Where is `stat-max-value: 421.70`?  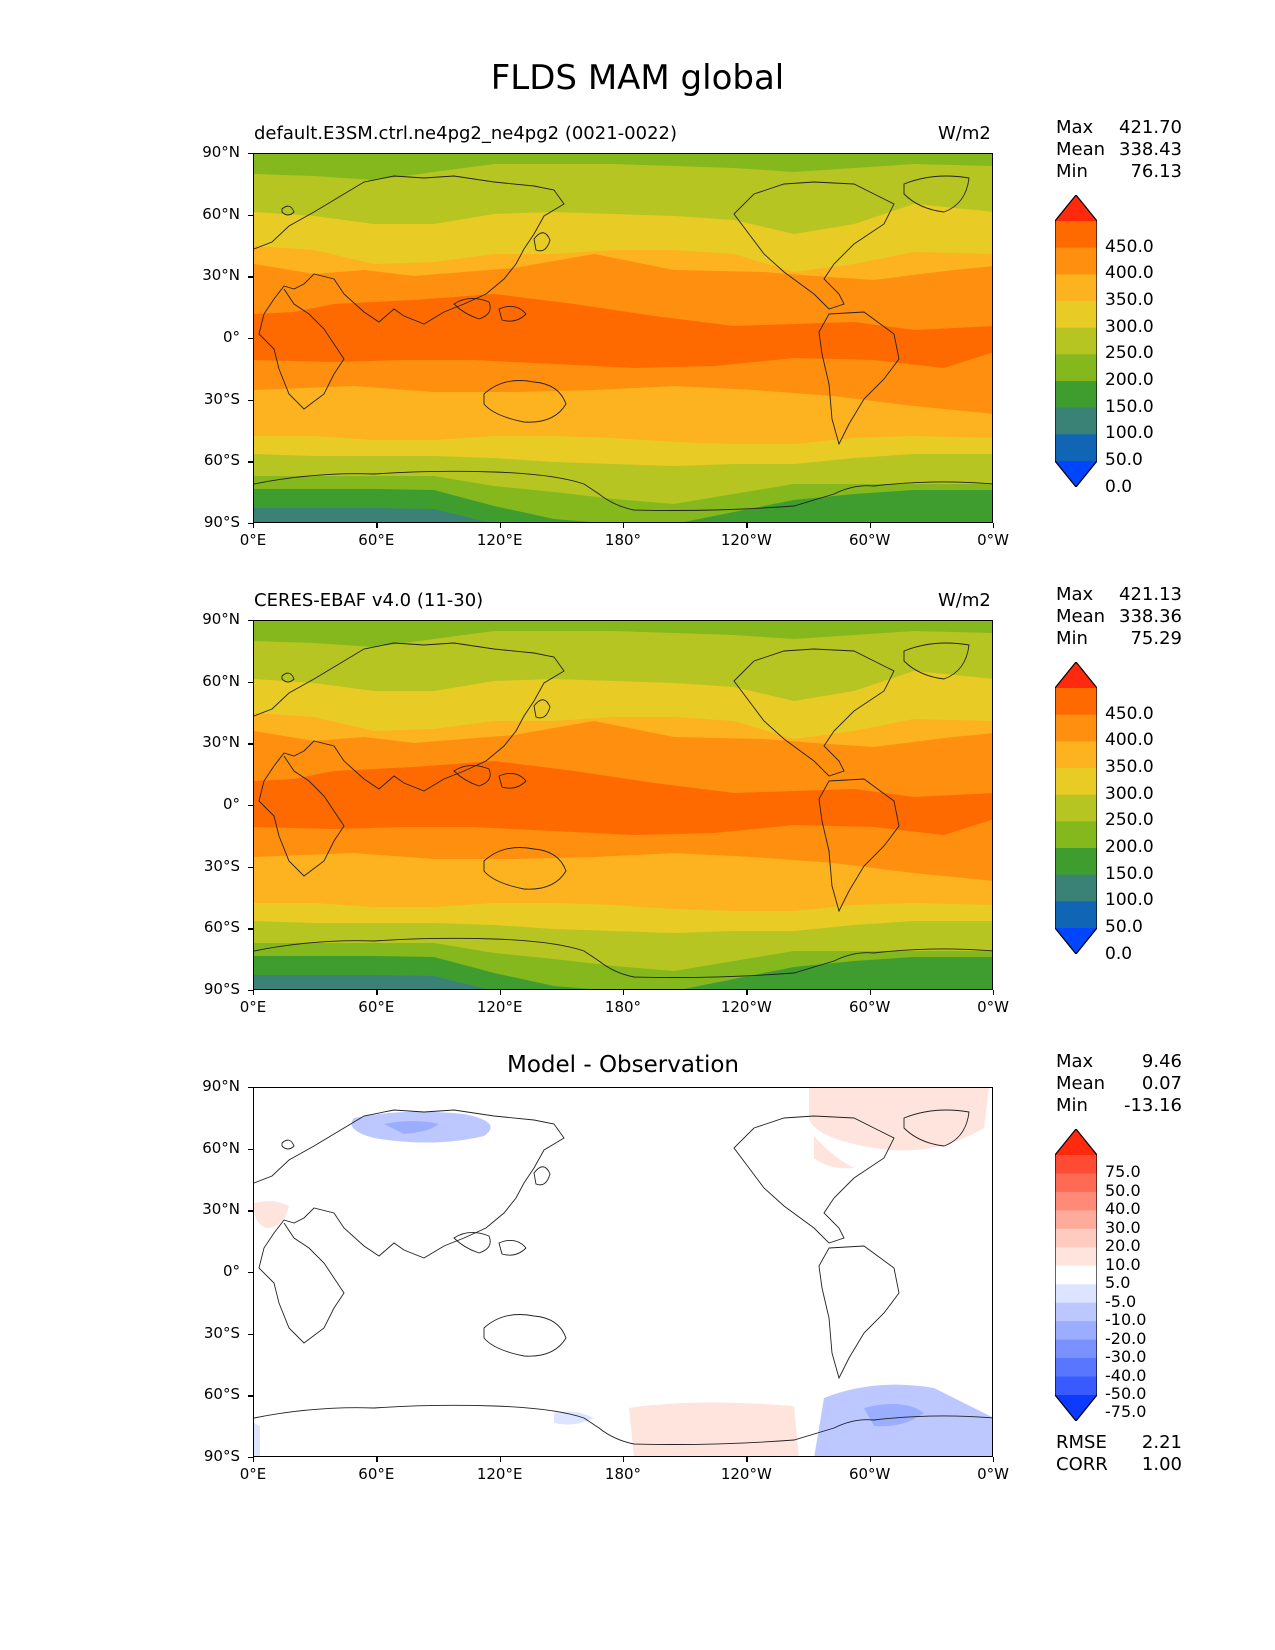 stat-max-value: 421.70 is located at coordinates (1150, 127).